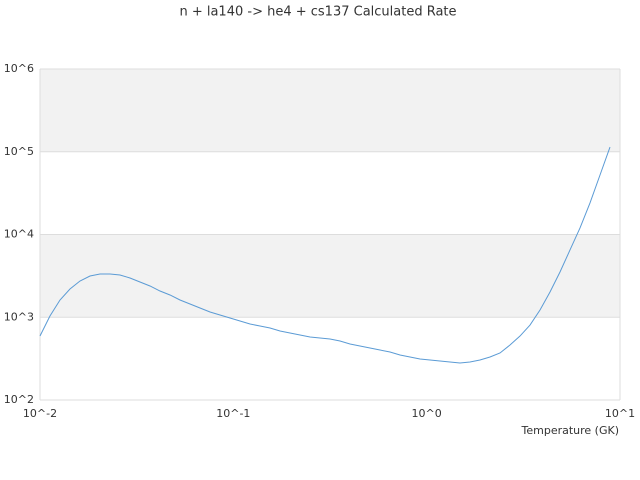 This screenshot has height=480, width=640. Describe the element at coordinates (317, 12) in the screenshot. I see `chart-title: n + la140 -> he4 + cs137 Calculated Rate` at that location.